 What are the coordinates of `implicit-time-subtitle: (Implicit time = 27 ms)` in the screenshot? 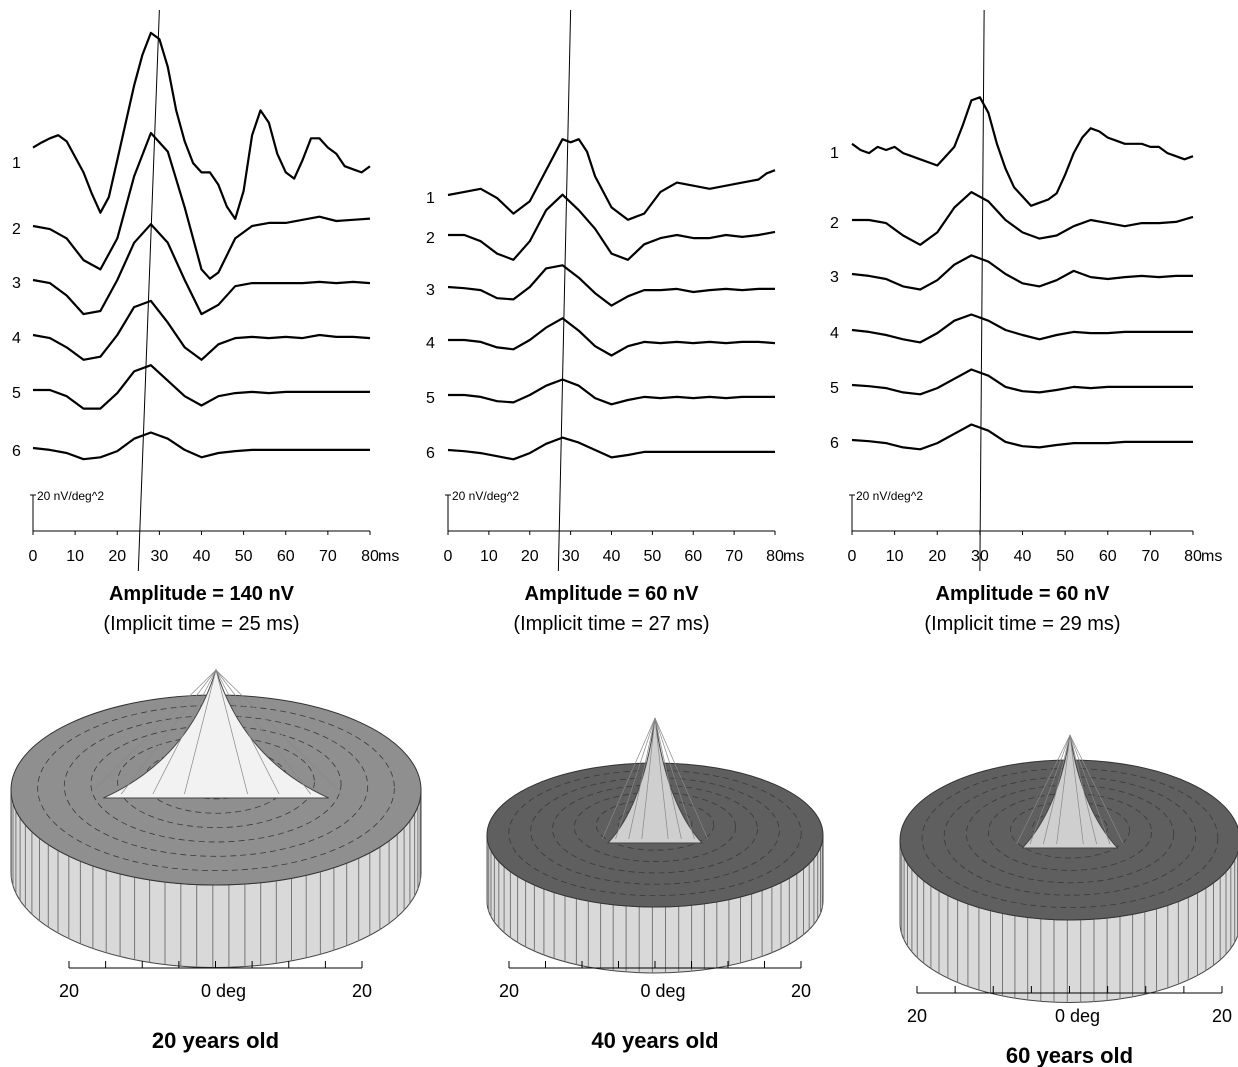 It's located at (611, 624).